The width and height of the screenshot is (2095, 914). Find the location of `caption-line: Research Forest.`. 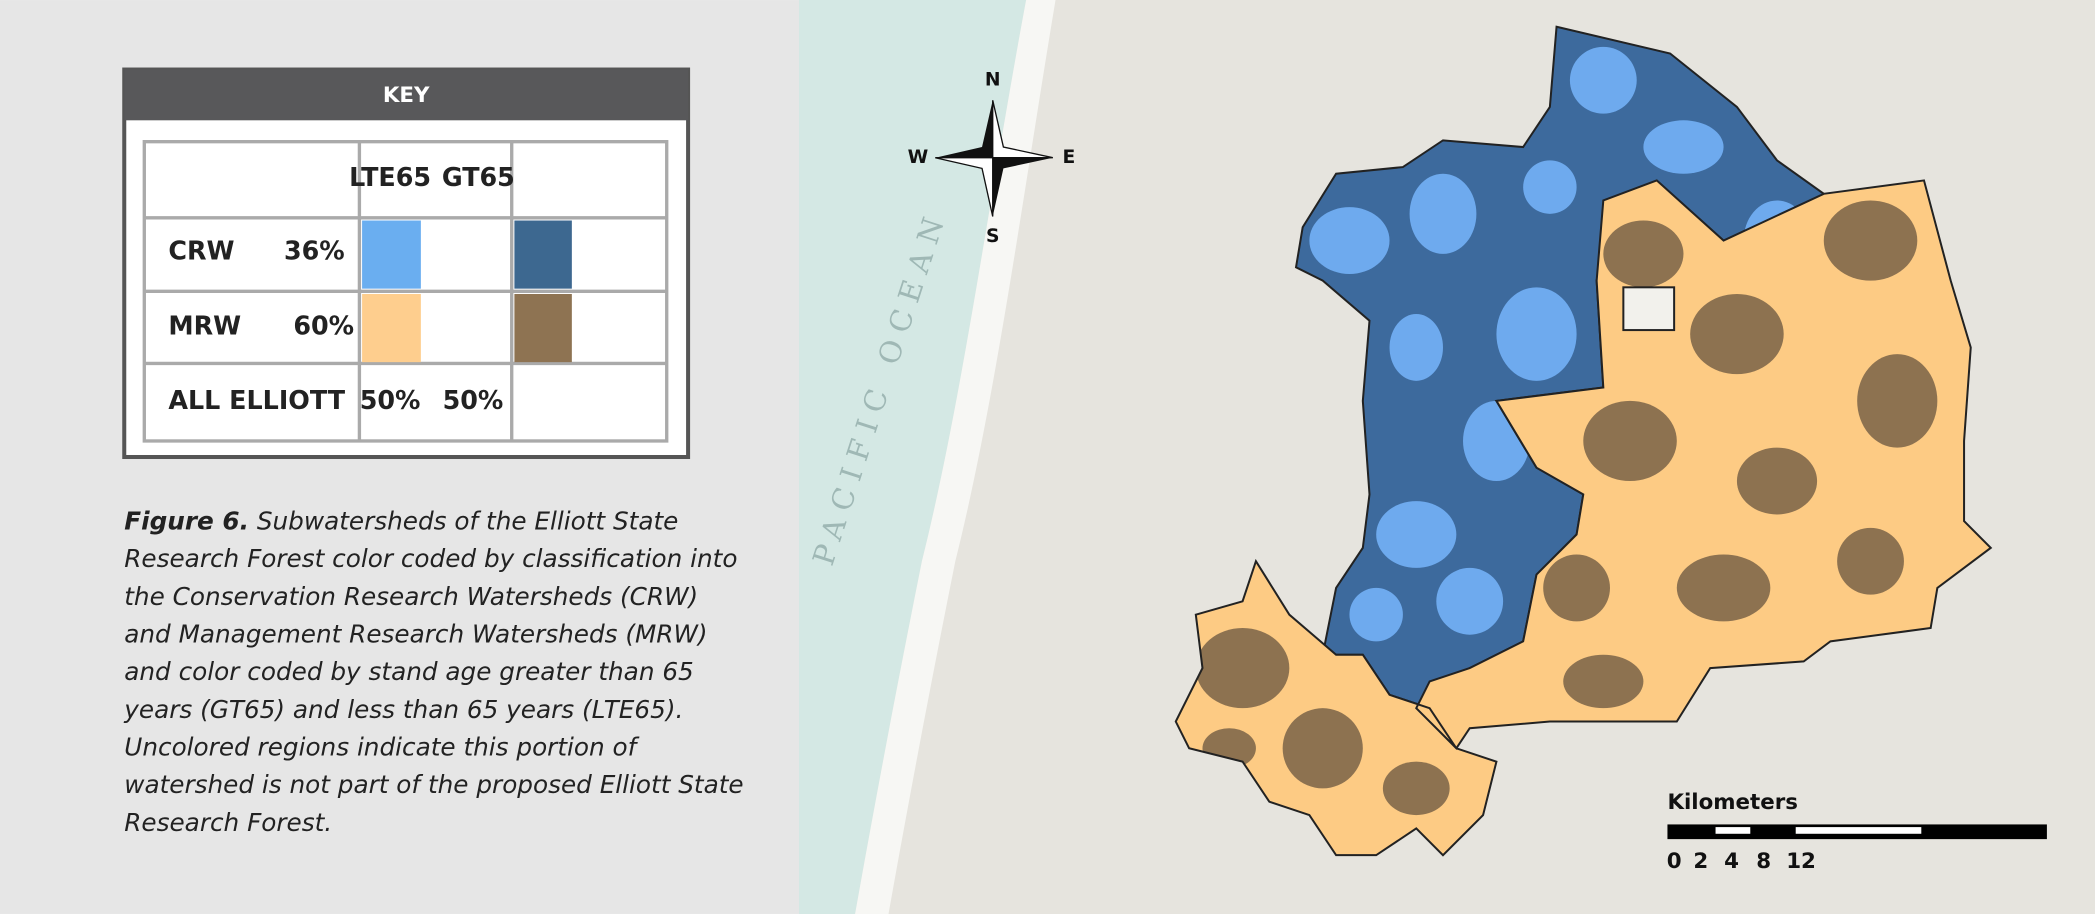

caption-line: Research Forest. is located at coordinates (228, 822).